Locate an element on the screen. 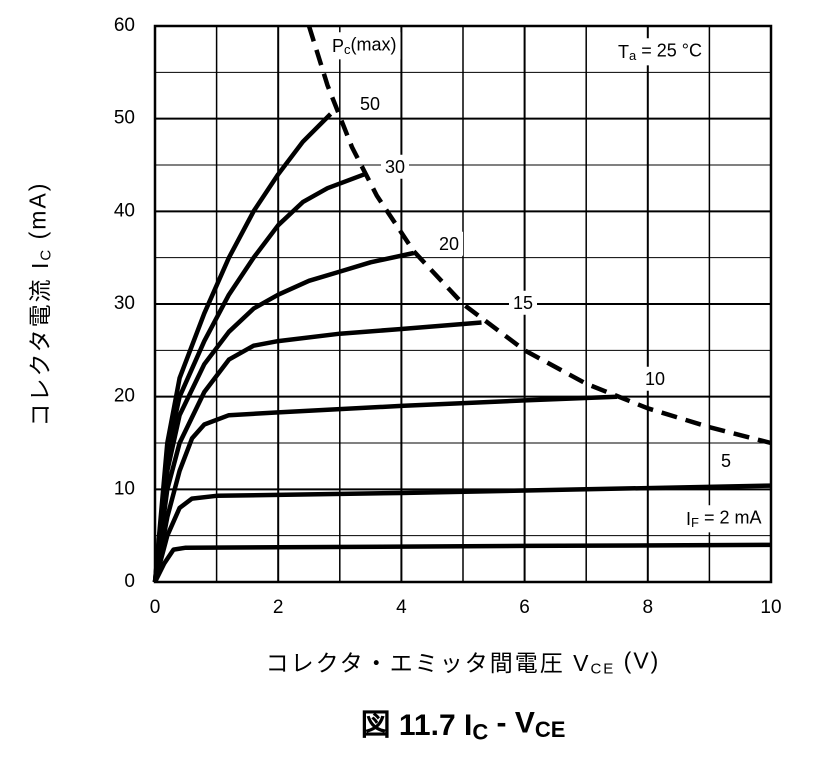  x-tick-label: 10 is located at coordinates (770, 607).